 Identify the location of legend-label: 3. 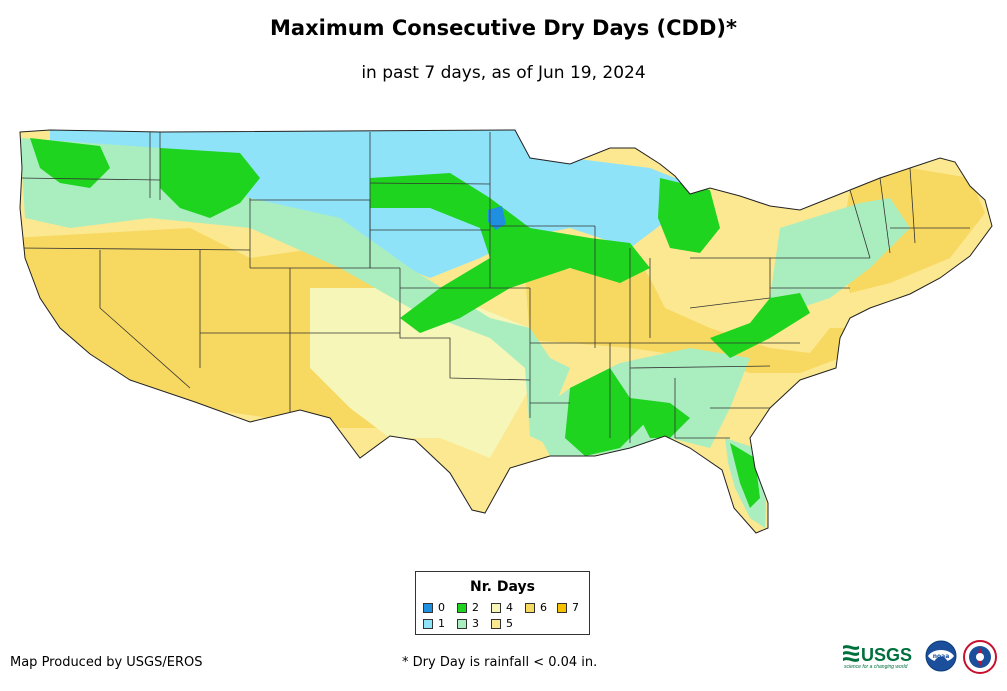
(475, 623).